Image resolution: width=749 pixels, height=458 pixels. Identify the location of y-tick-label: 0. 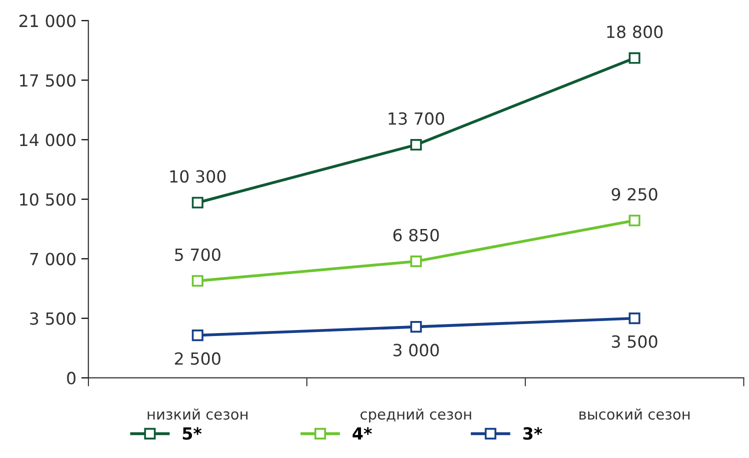
(71, 378).